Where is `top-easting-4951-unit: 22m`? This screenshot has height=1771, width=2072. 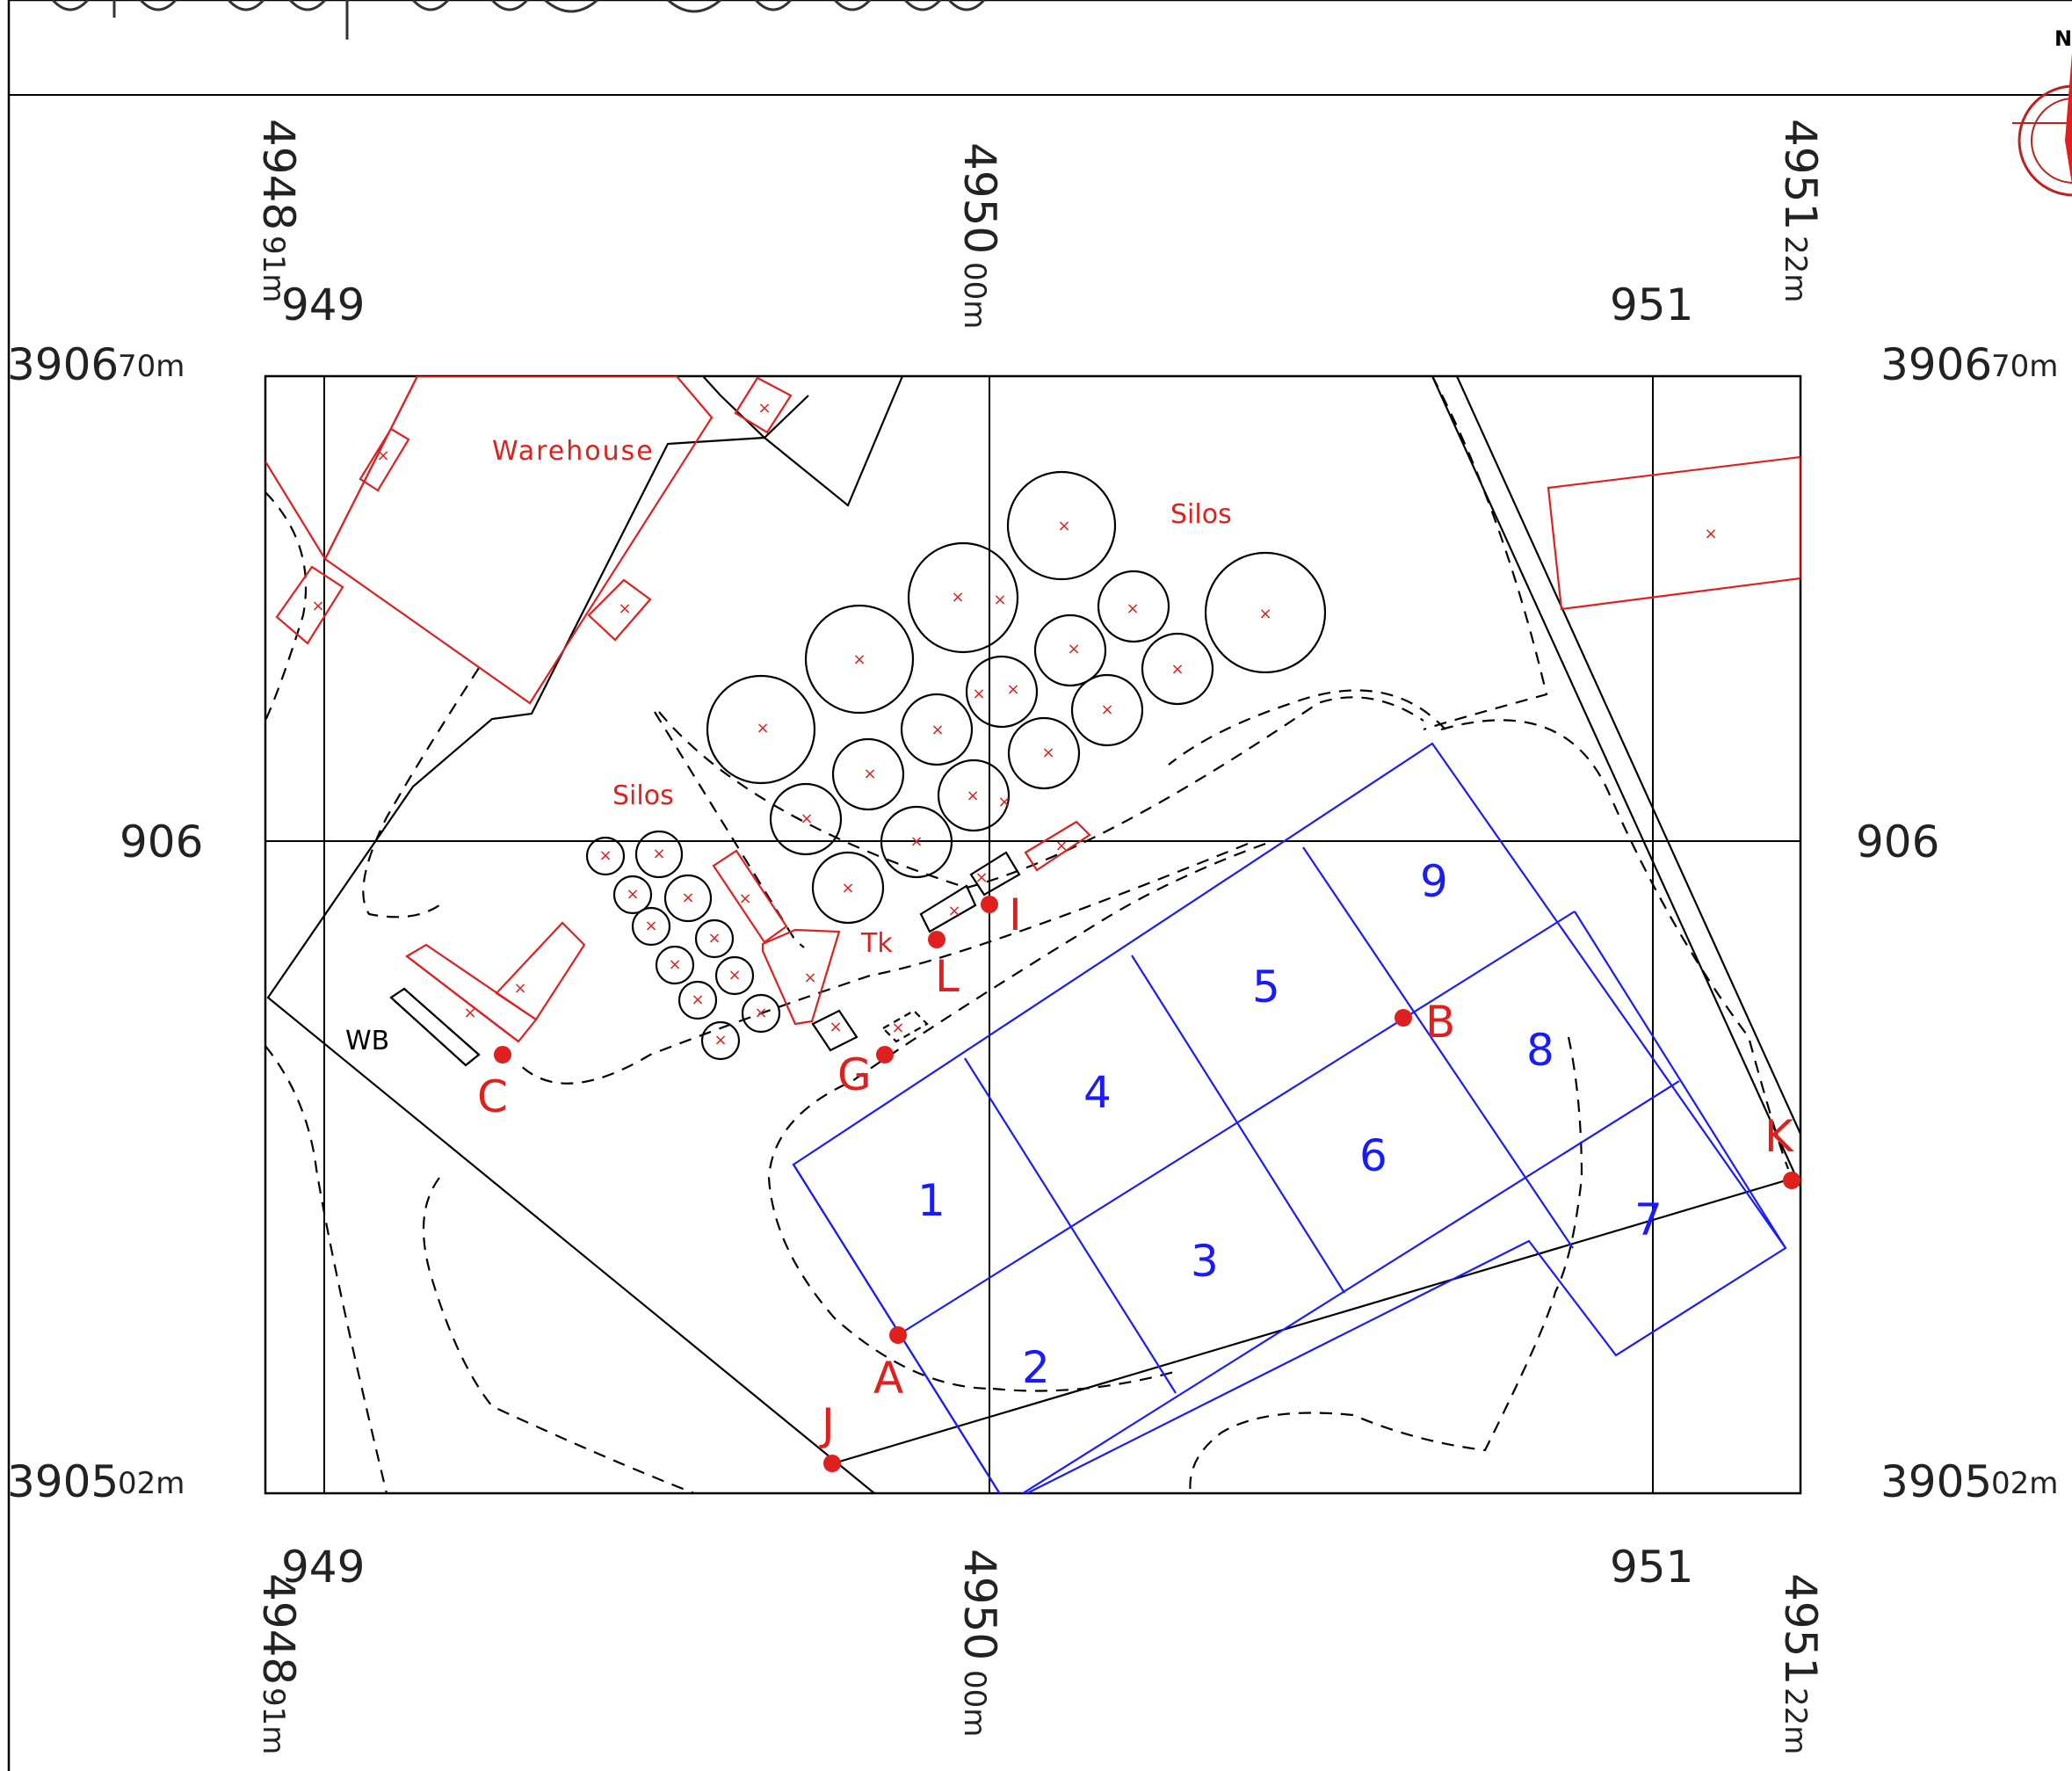
top-easting-4951-unit: 22m is located at coordinates (1795, 269).